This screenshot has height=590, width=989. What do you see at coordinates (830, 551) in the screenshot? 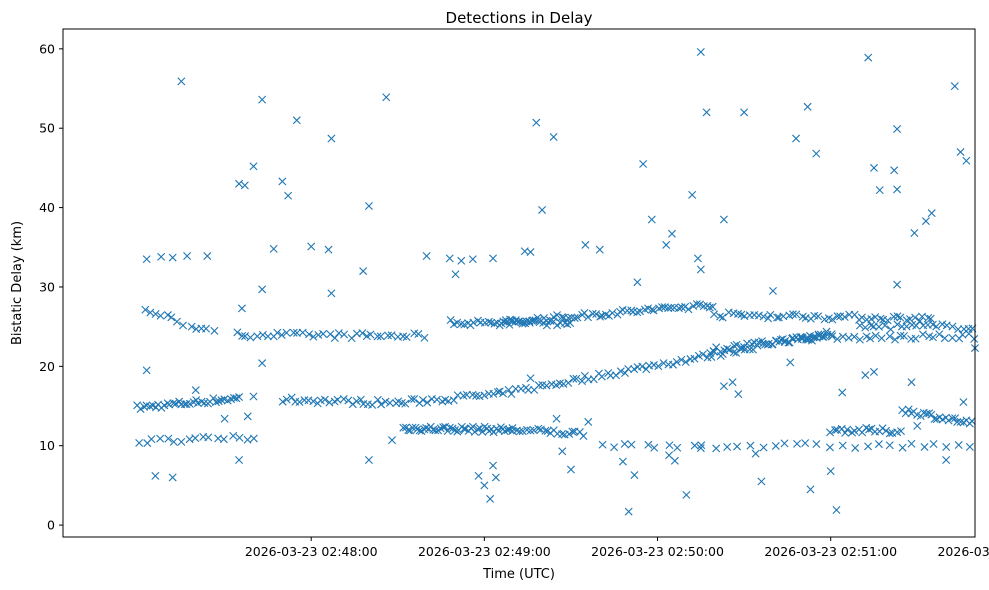
I see `x-tick-label-3: 2026-03-23 02:51:00` at bounding box center [830, 551].